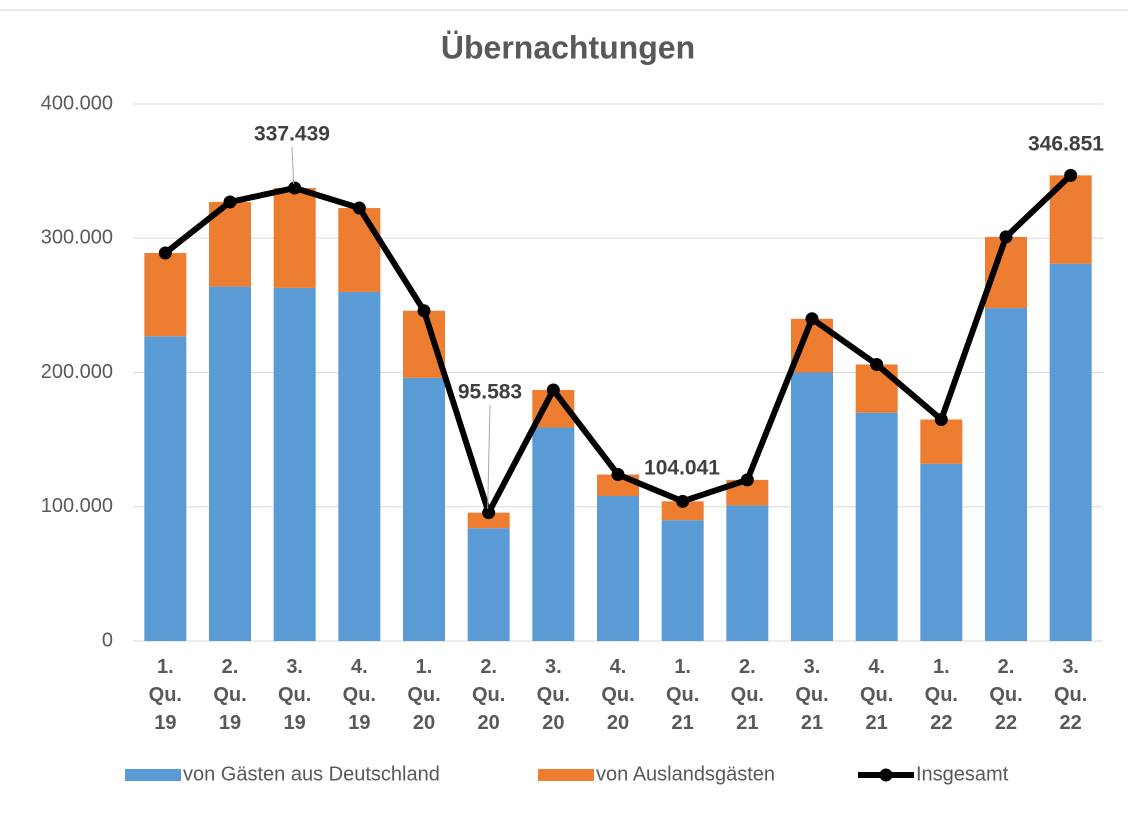 The width and height of the screenshot is (1128, 814). I want to click on x-tick-label: 2. Qu. 19, so click(229, 695).